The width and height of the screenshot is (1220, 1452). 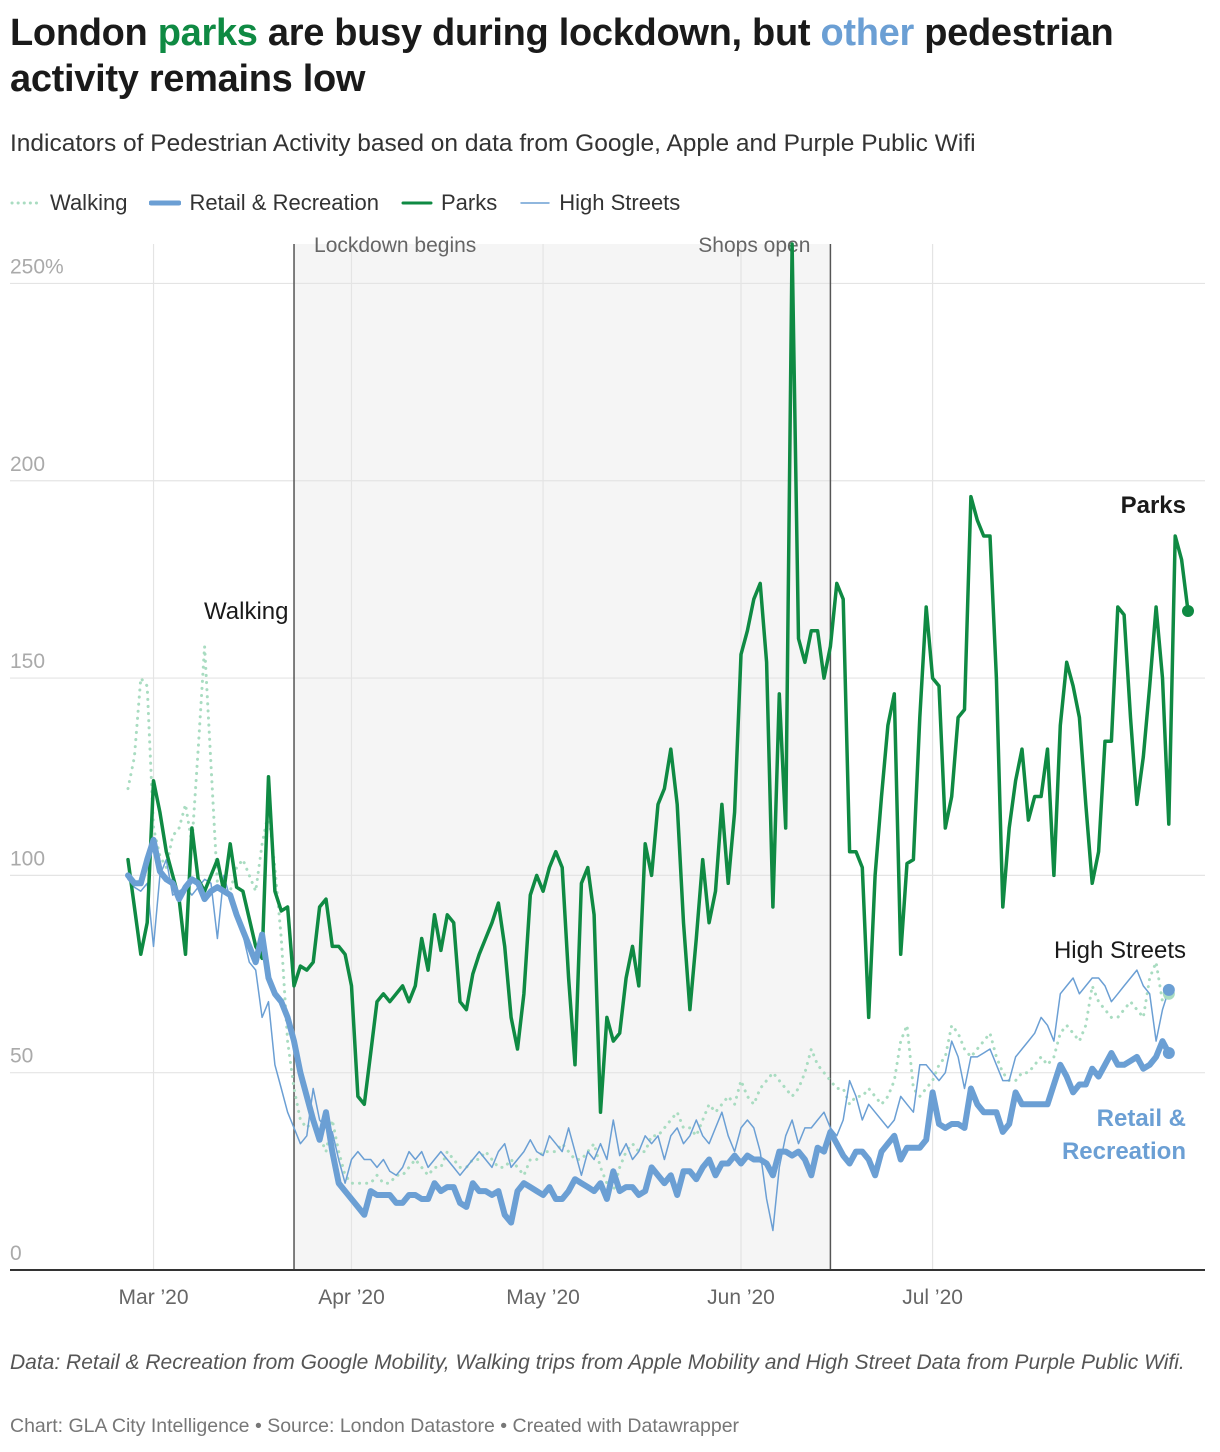 What do you see at coordinates (21, 1056) in the screenshot?
I see `y-tick-label: 50` at bounding box center [21, 1056].